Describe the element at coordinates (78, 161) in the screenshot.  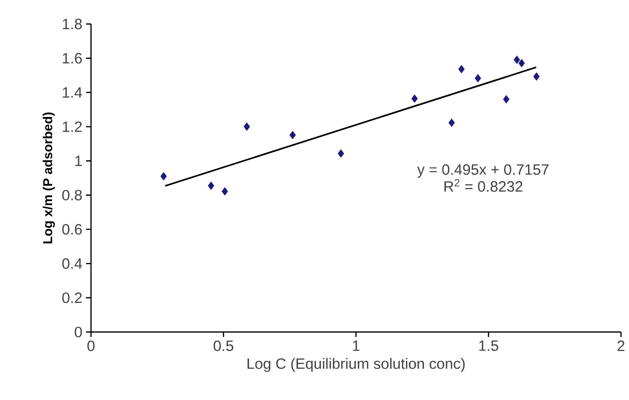
I see `y-tick-label: 1` at that location.